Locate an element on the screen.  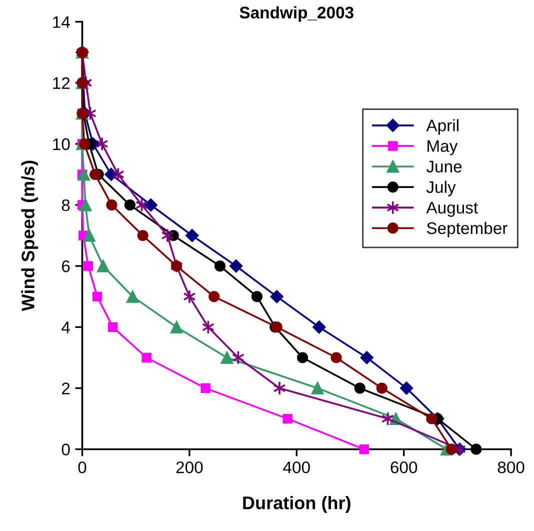
y-tick-label: 12 is located at coordinates (61, 83).